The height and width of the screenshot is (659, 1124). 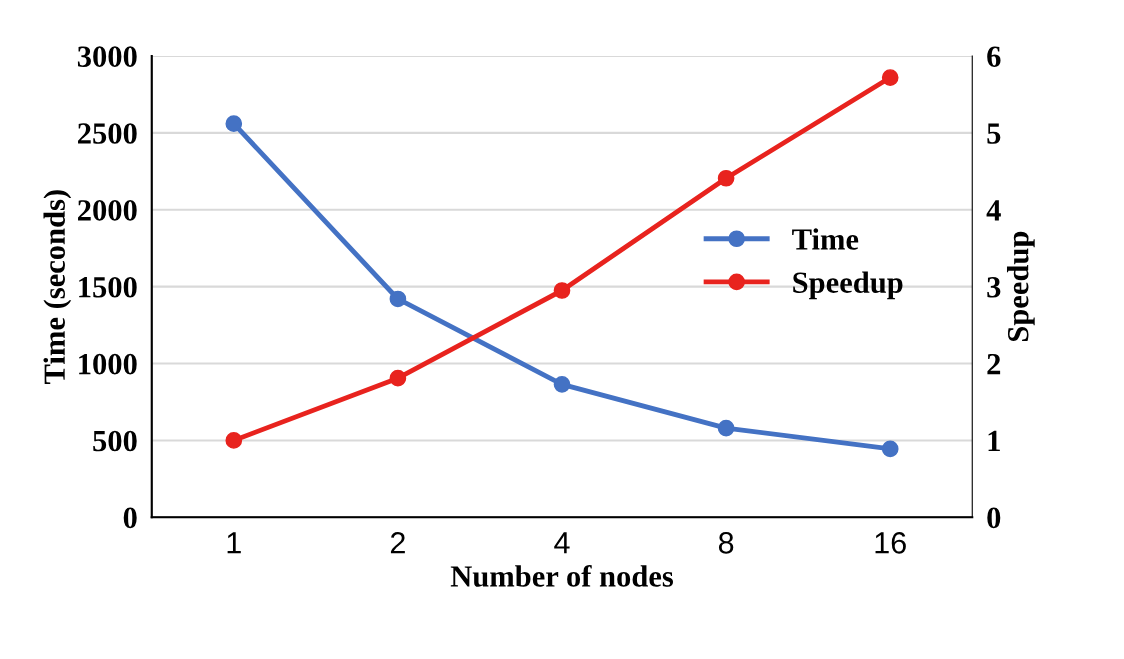 I want to click on y2-tick-label: 6, so click(x=994, y=56).